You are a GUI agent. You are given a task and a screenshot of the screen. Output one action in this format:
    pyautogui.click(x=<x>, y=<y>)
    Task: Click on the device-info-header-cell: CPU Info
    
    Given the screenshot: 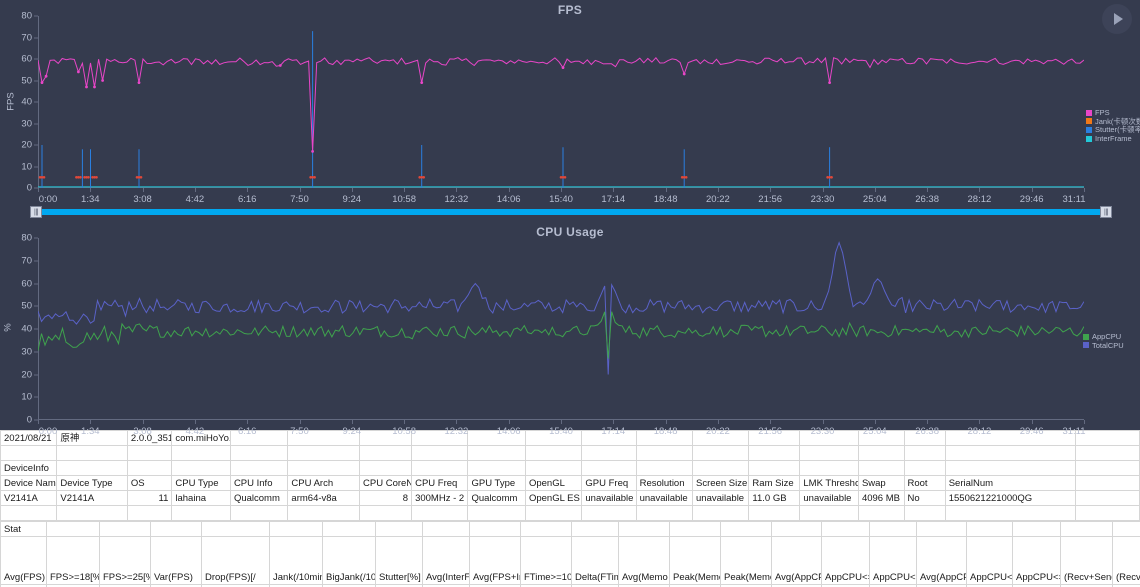 What is the action you would take?
    pyautogui.click(x=259, y=483)
    